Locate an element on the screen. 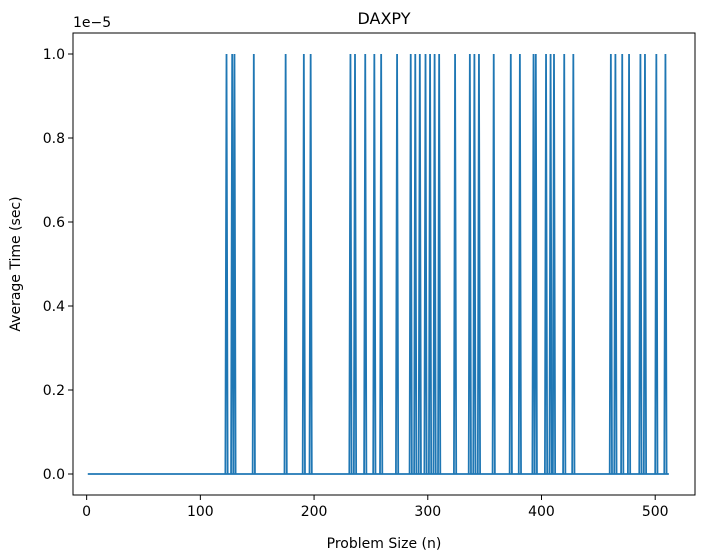  y-tick-label: 0.0 is located at coordinates (54, 475).